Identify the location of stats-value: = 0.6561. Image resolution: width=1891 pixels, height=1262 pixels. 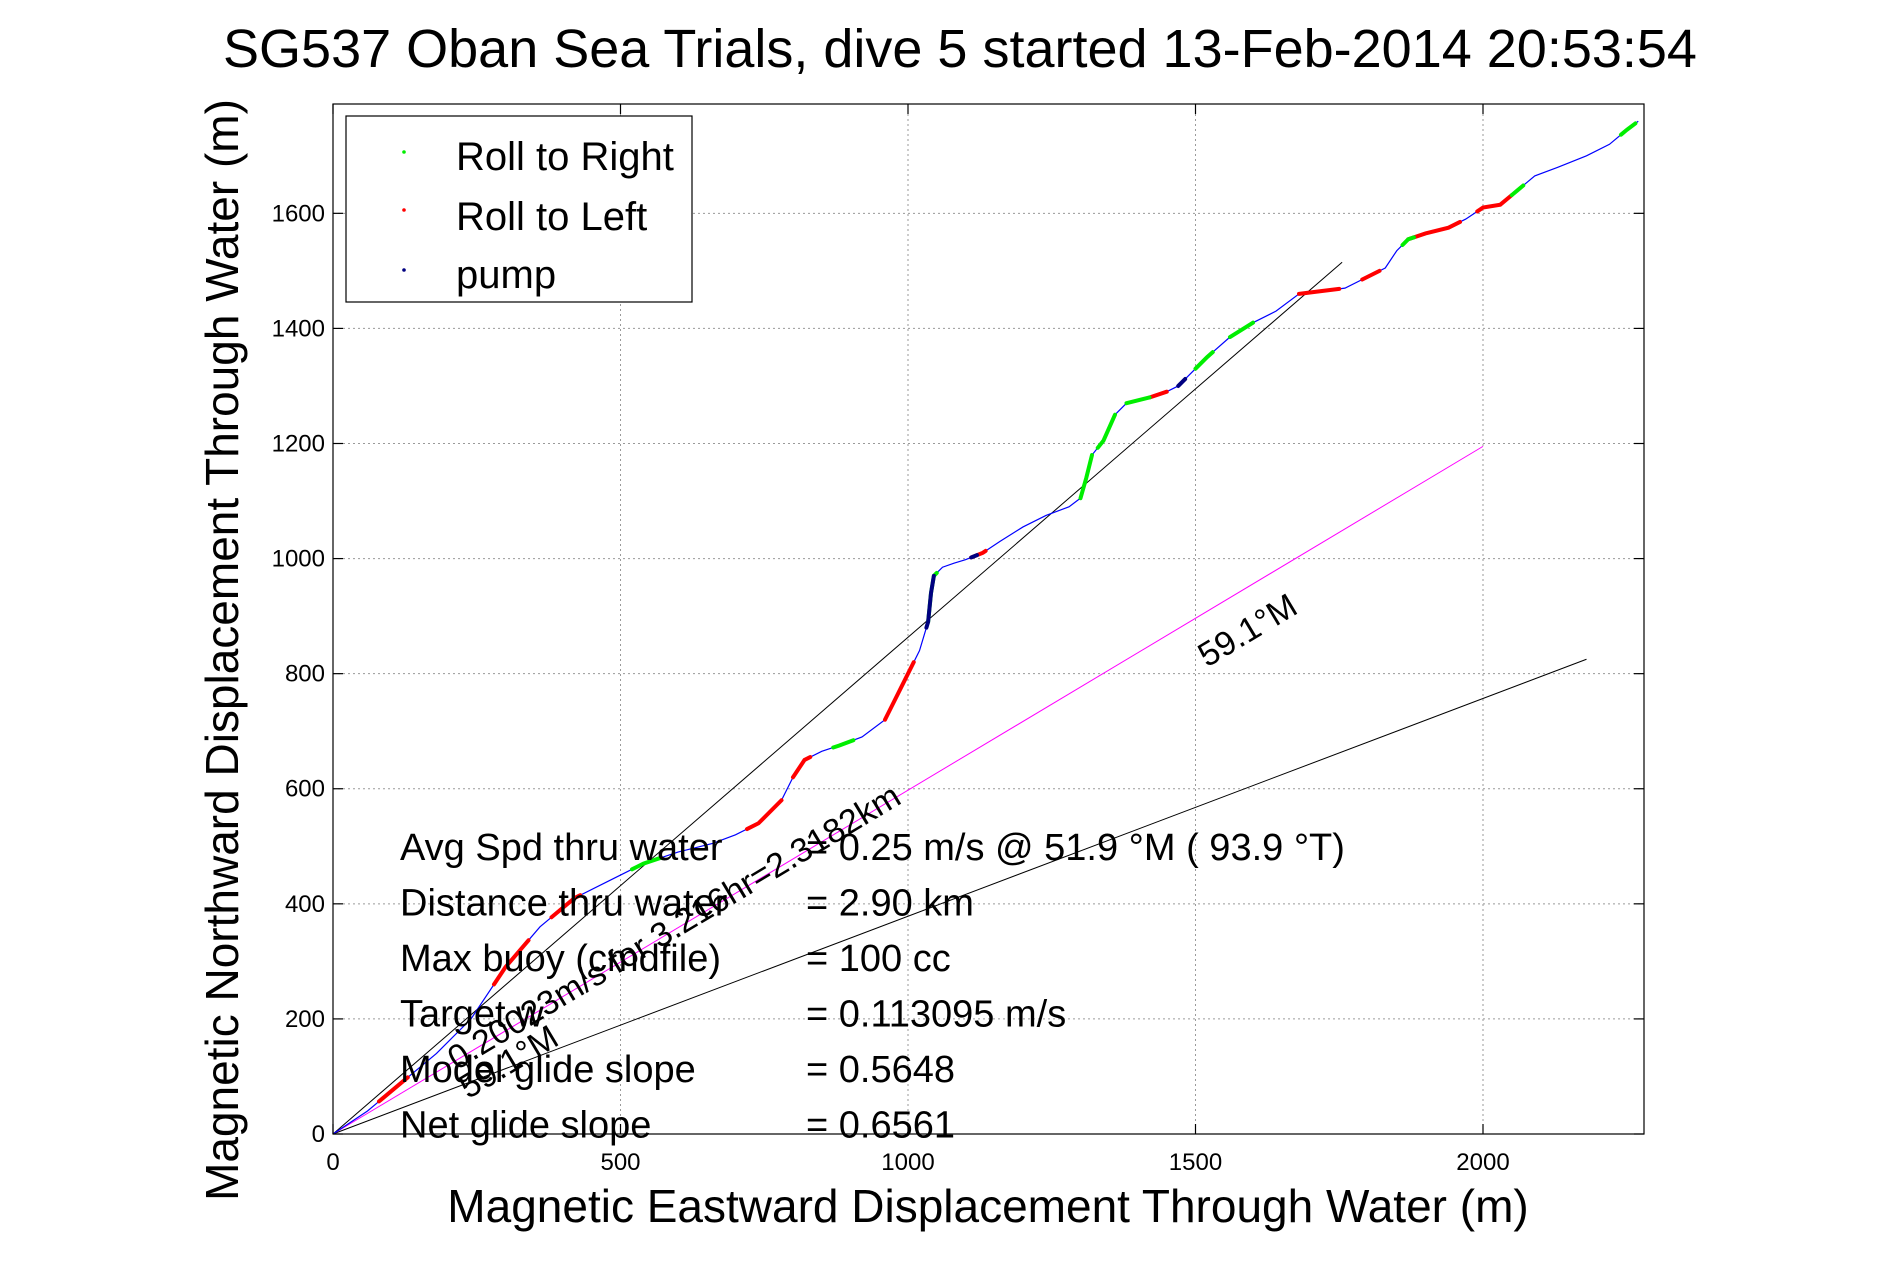
(880, 1126).